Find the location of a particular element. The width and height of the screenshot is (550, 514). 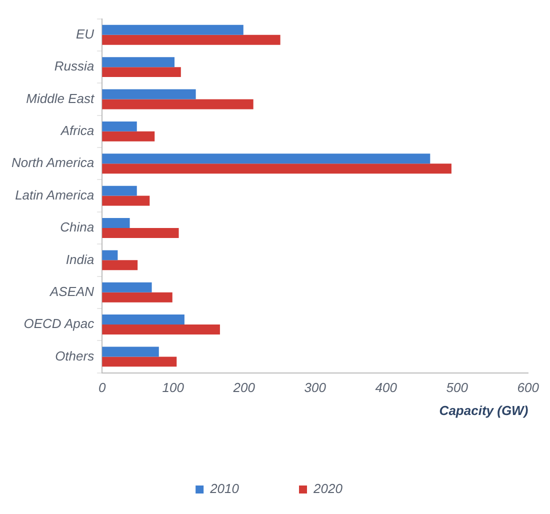

x-tick-label: 500 is located at coordinates (457, 388).